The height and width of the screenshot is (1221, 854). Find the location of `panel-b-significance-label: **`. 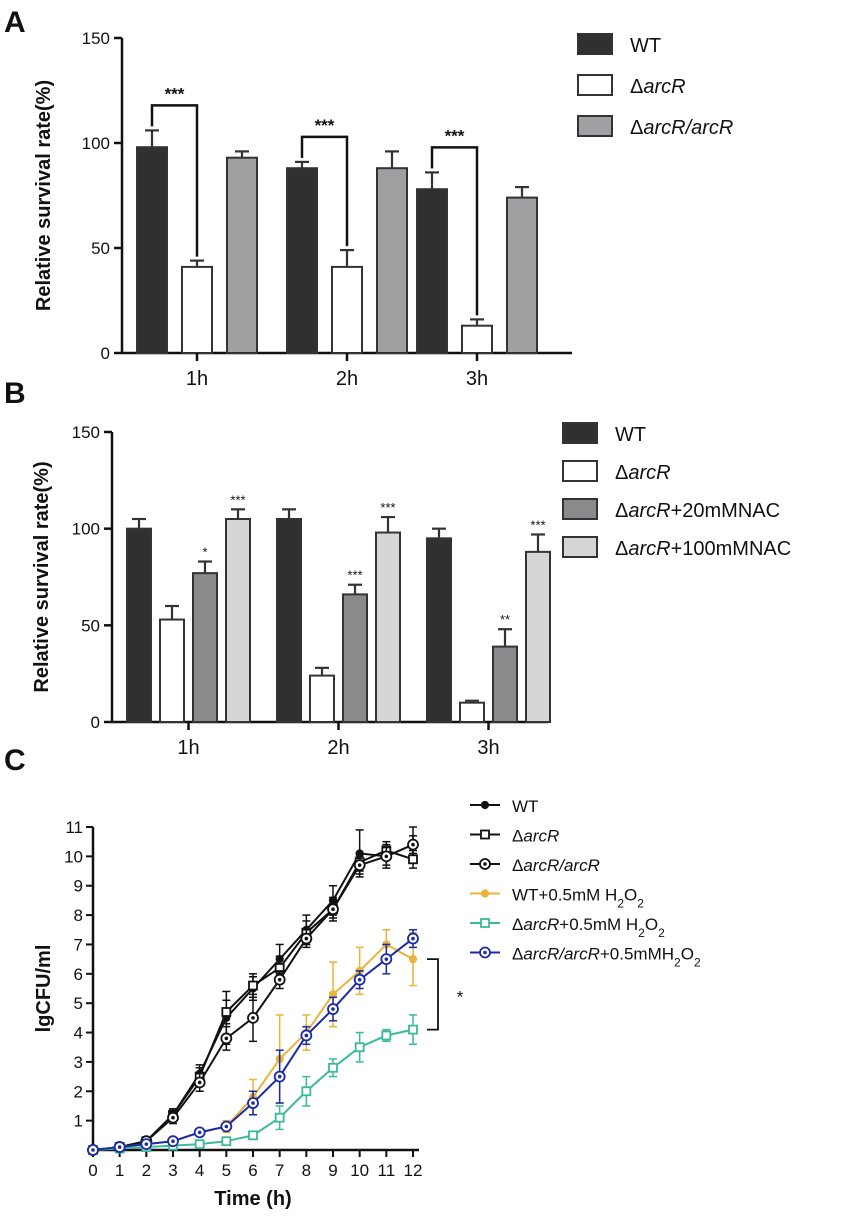

panel-b-significance-label: ** is located at coordinates (505, 619).